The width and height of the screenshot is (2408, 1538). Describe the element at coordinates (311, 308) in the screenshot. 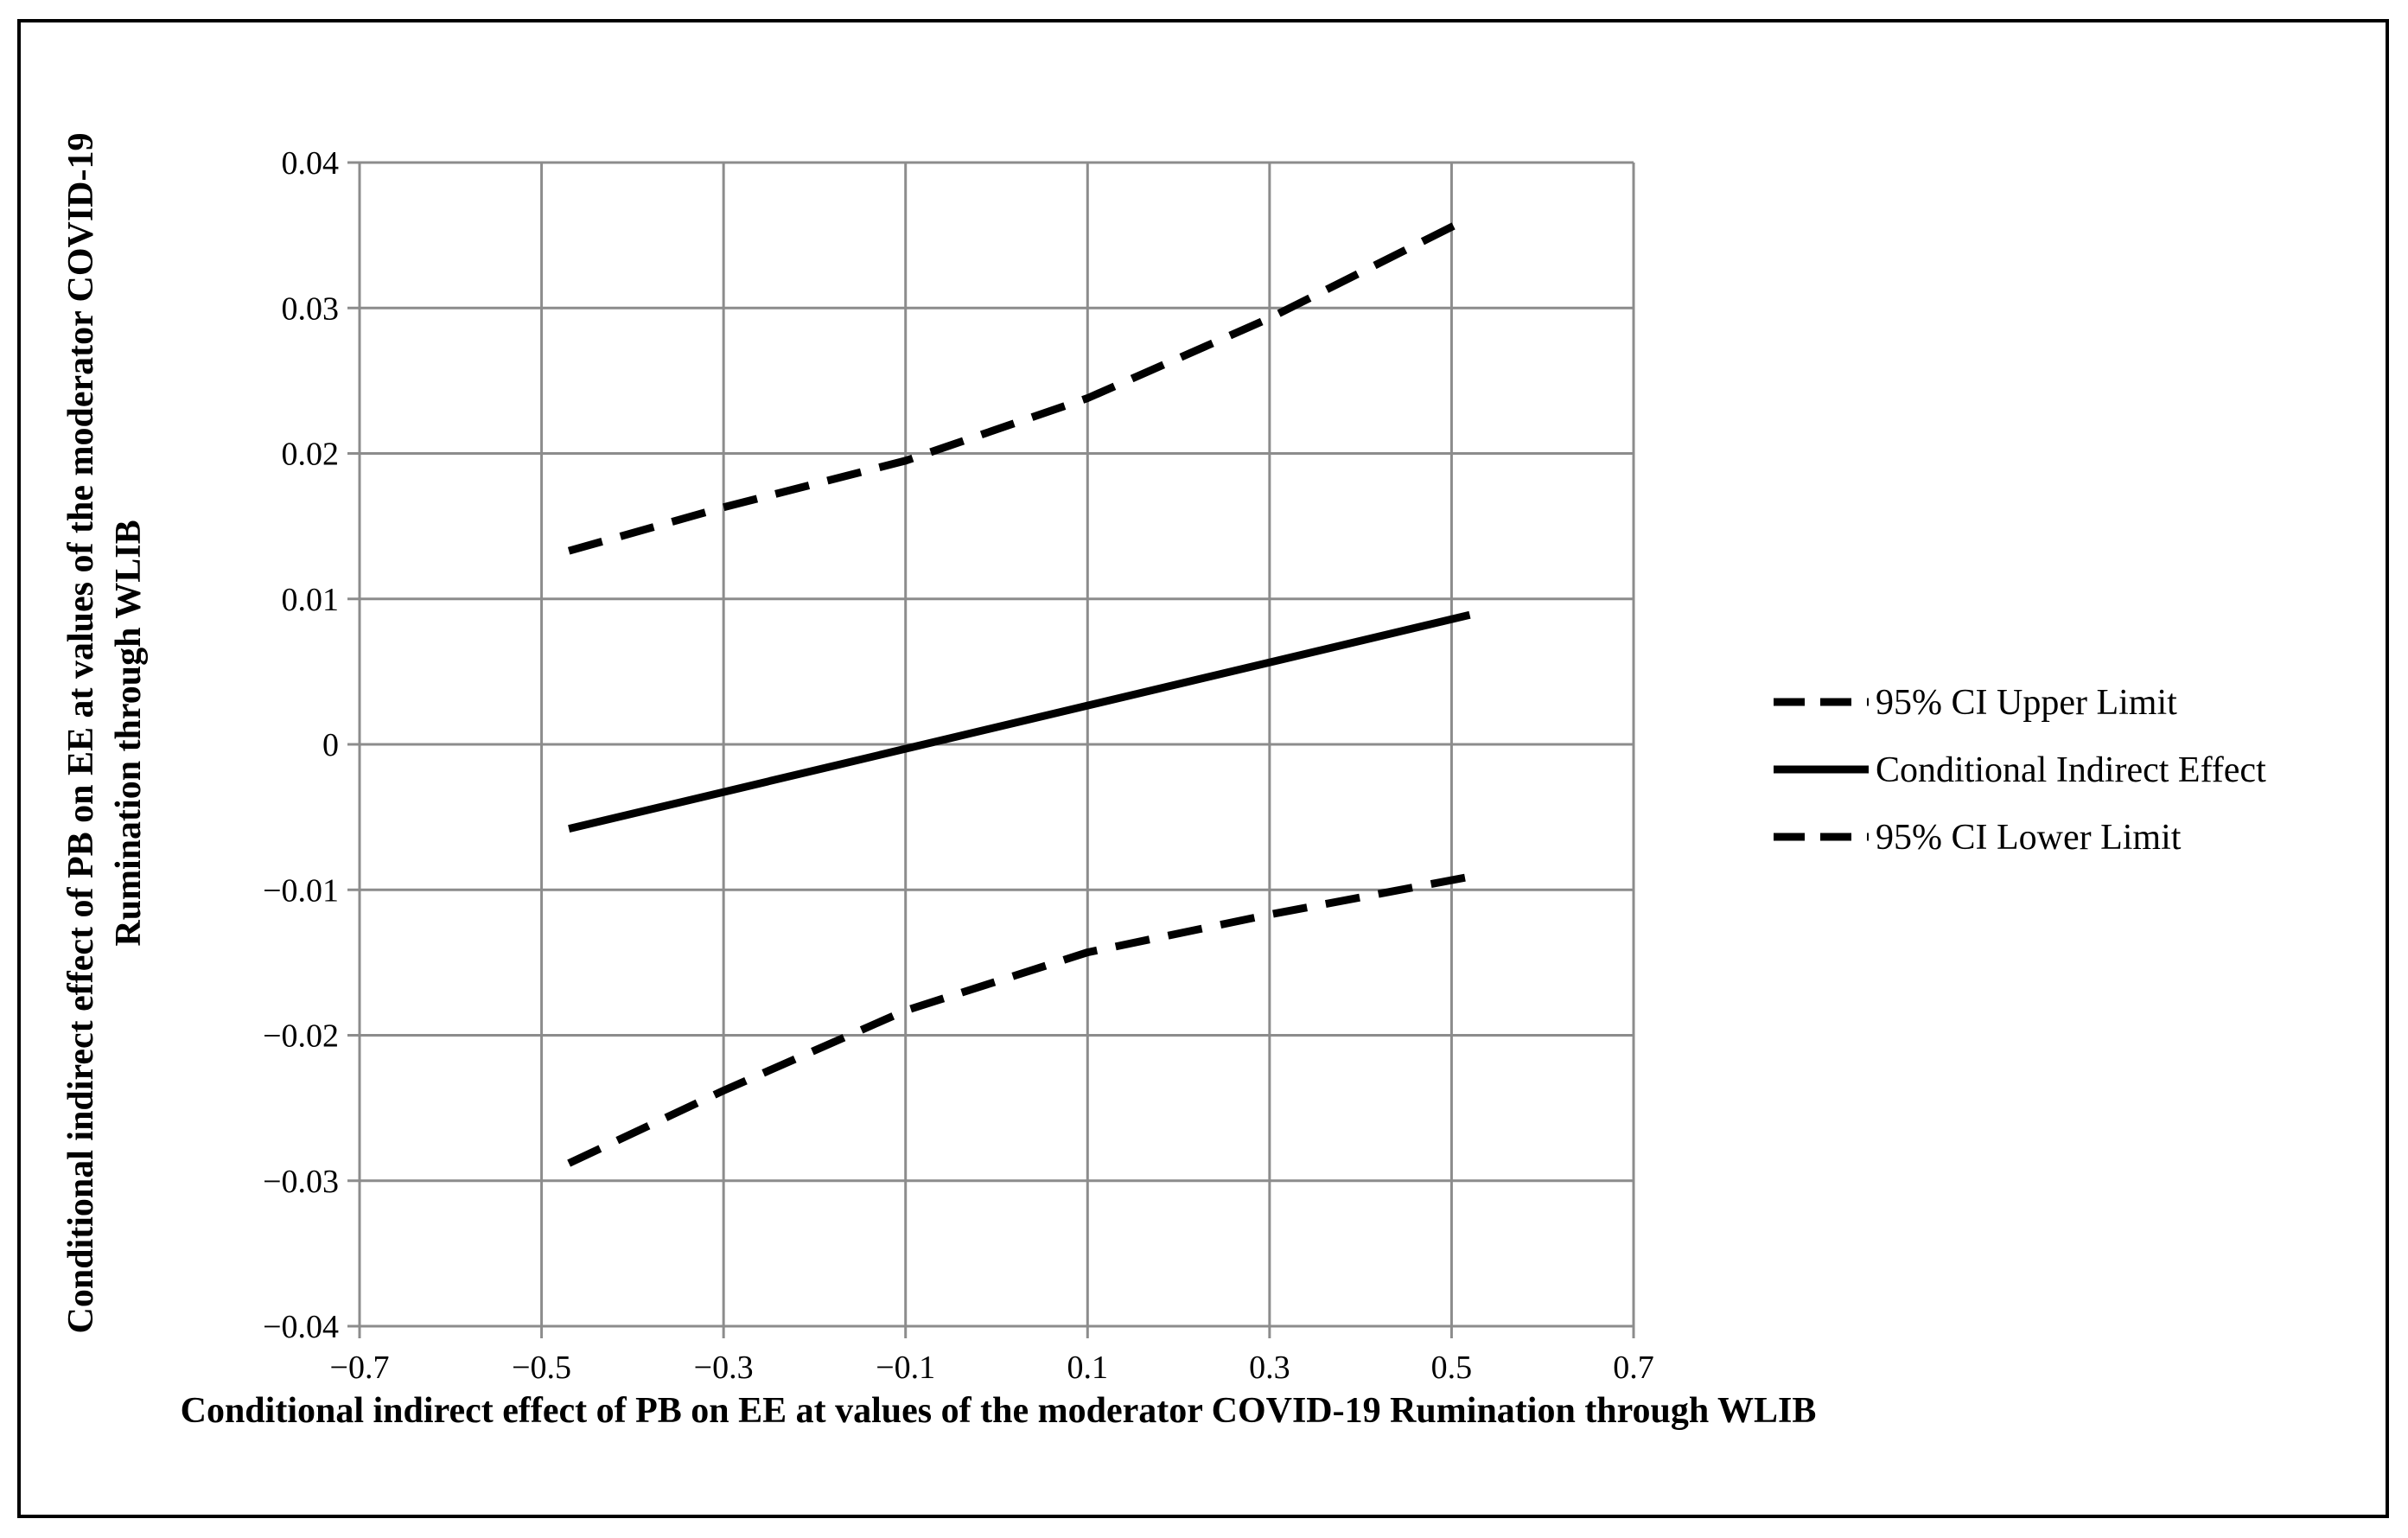

I see `y-tick-label: 0.03` at that location.